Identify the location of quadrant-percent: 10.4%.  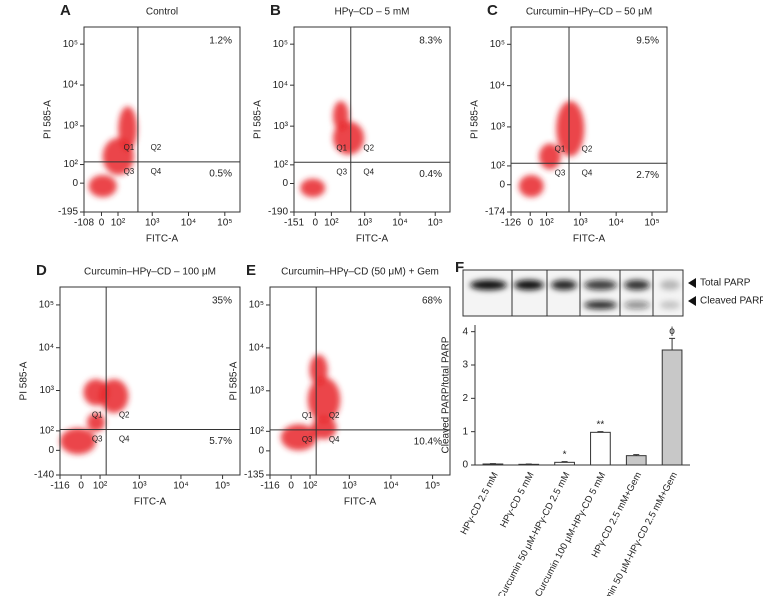
(428, 442).